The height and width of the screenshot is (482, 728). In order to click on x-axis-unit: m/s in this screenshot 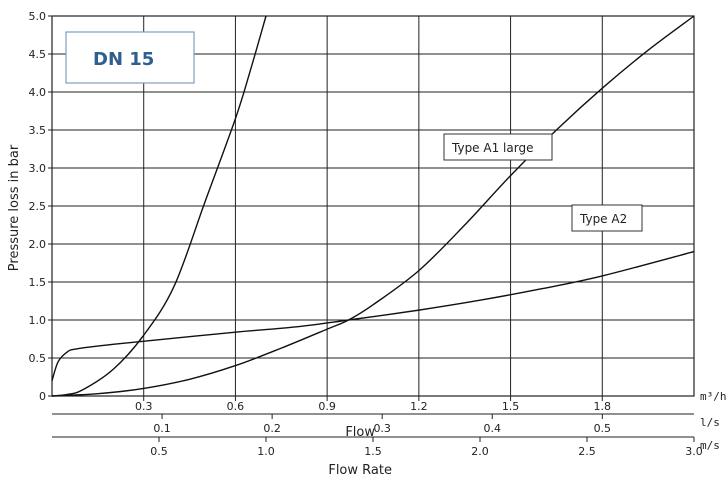, I will do `click(710, 445)`.